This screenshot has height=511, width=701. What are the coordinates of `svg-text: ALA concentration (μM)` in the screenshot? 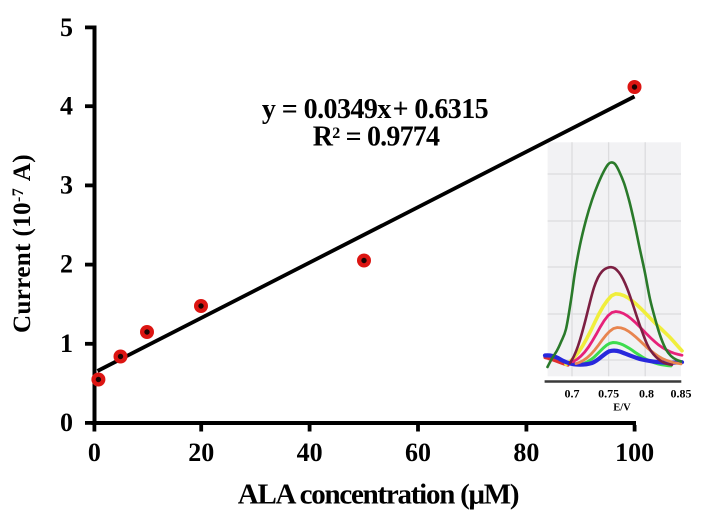 It's located at (378, 495).